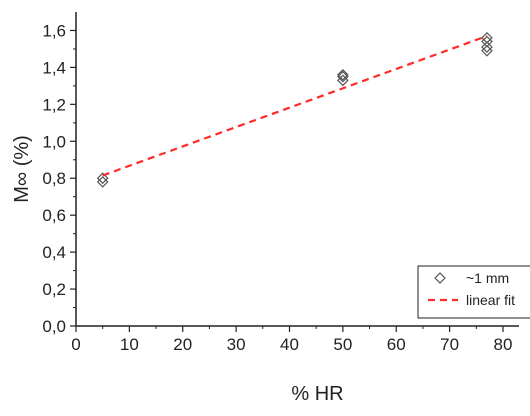  I want to click on y-tick-label: 1,6, so click(54, 30).